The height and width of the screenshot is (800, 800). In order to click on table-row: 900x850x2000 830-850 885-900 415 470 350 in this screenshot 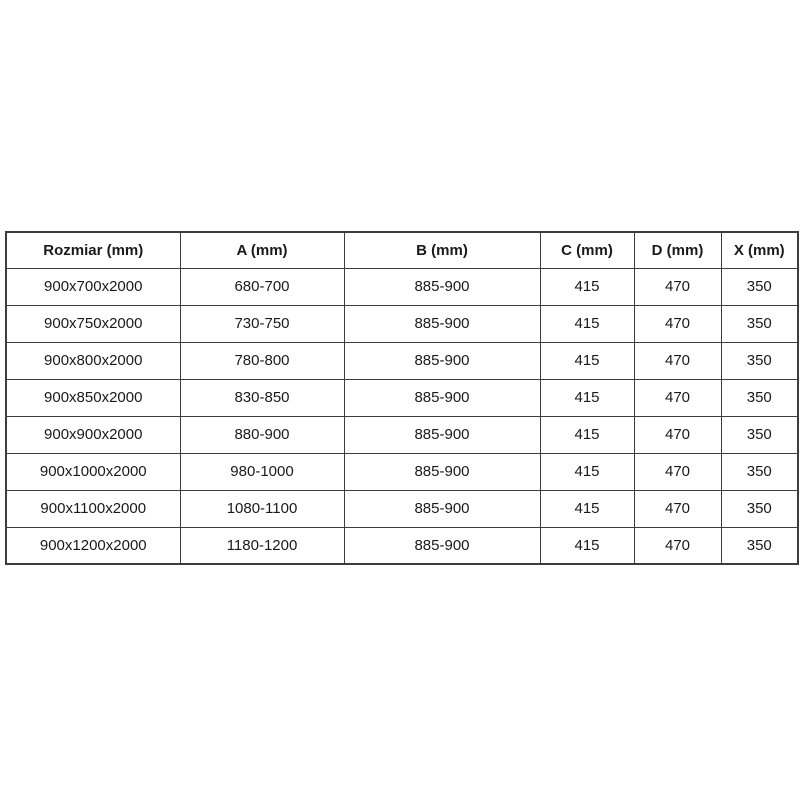, I will do `click(402, 397)`.